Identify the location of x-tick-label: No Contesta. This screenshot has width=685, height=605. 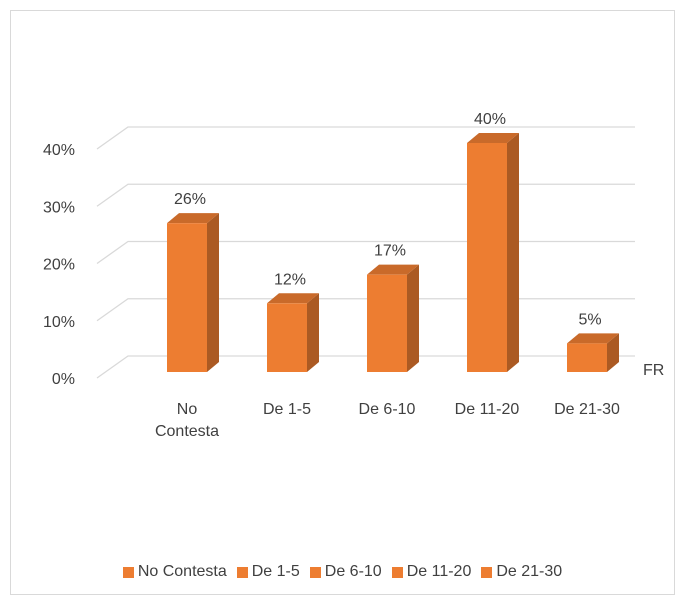
(187, 420).